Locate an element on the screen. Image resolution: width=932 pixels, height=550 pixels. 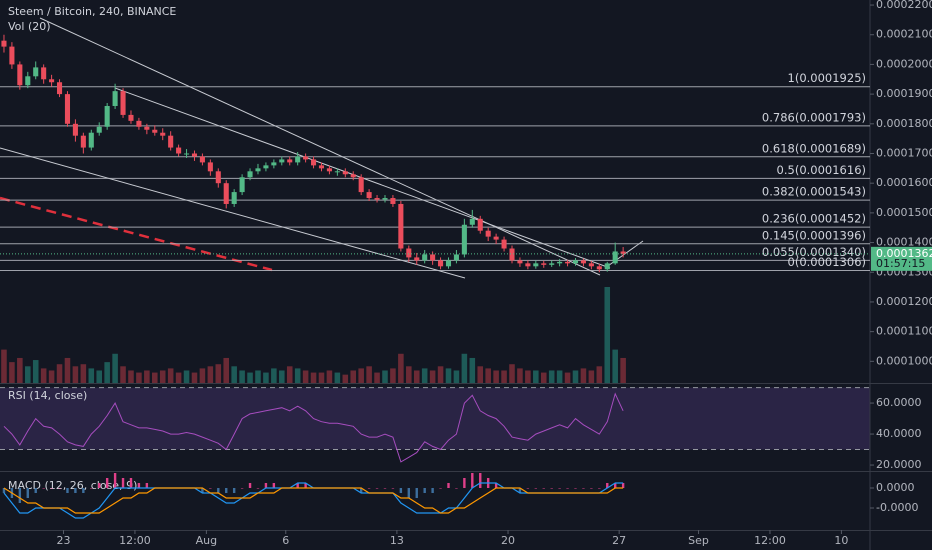
fib-label: 0.382(0.0001543) is located at coordinates (814, 192).